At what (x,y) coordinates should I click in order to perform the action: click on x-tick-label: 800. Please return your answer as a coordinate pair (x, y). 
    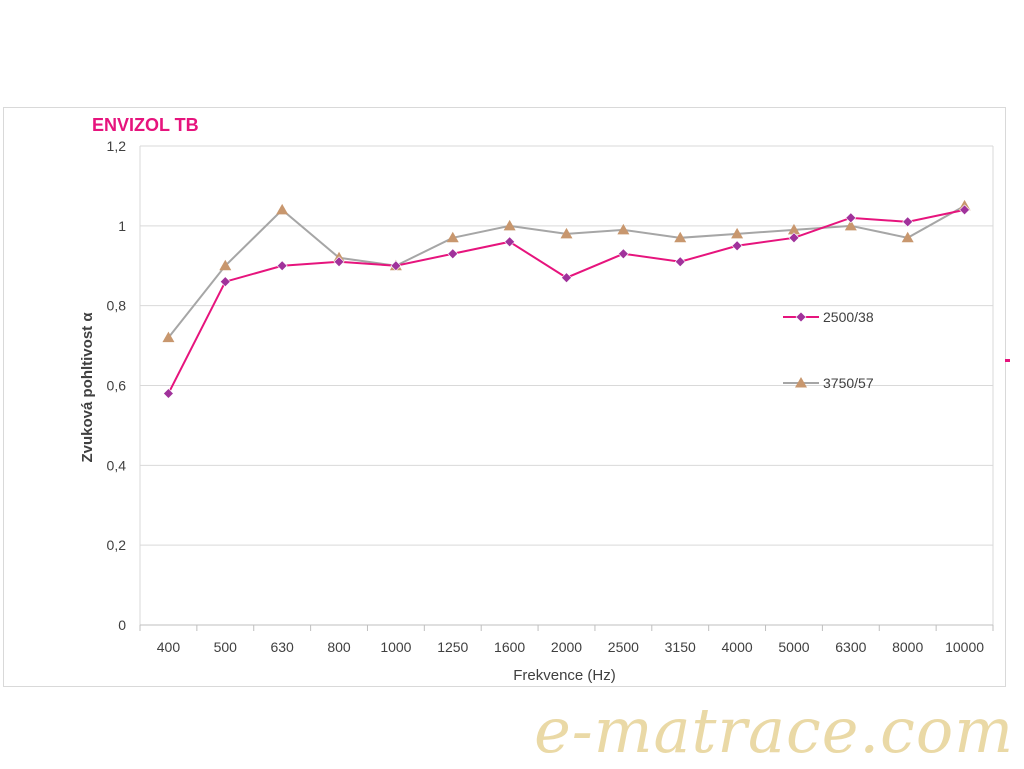
    Looking at the image, I should click on (339, 647).